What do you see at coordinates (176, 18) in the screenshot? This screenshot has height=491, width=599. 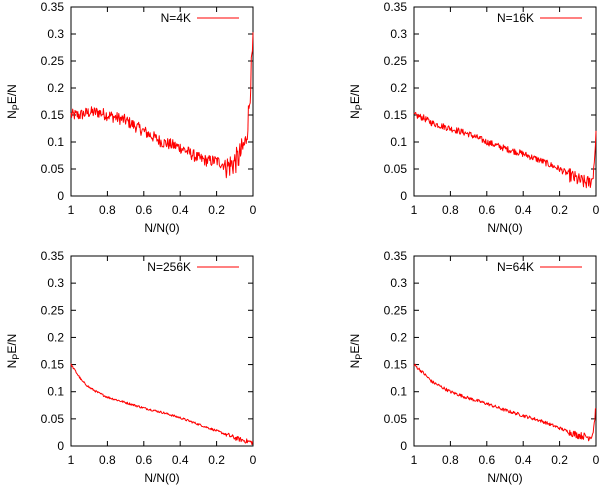 I see `legend-label: N=4K` at bounding box center [176, 18].